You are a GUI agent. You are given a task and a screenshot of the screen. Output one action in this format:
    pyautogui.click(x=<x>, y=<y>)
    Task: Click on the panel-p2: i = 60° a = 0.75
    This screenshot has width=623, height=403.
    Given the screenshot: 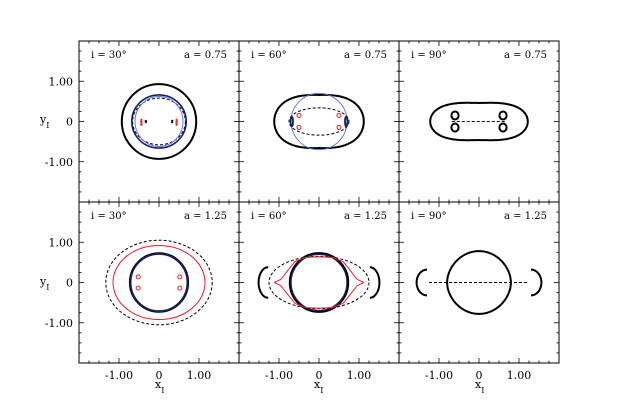 What is the action you would take?
    pyautogui.click(x=319, y=121)
    